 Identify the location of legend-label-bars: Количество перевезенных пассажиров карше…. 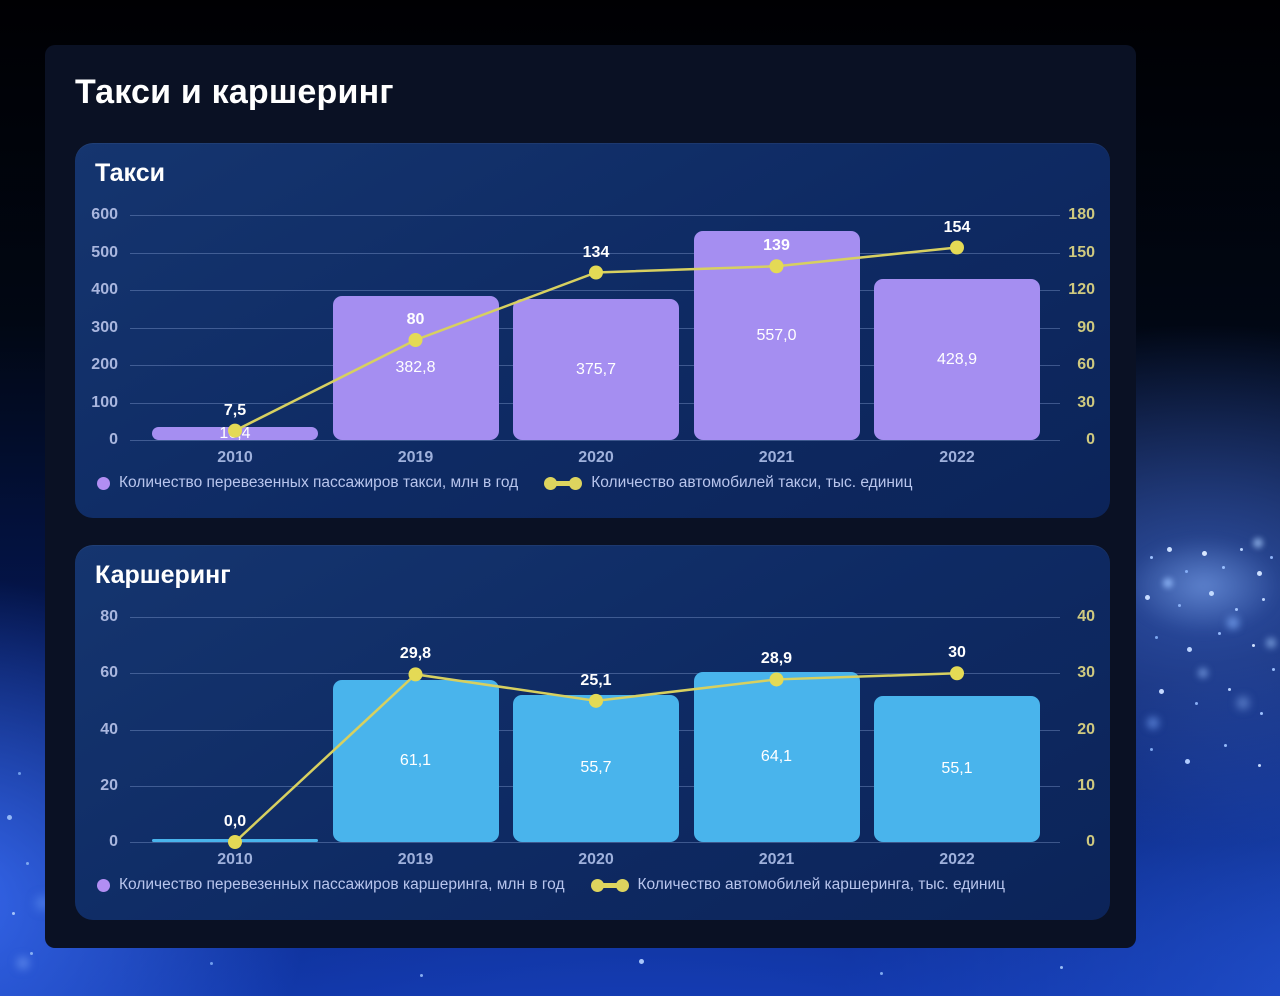
(342, 884).